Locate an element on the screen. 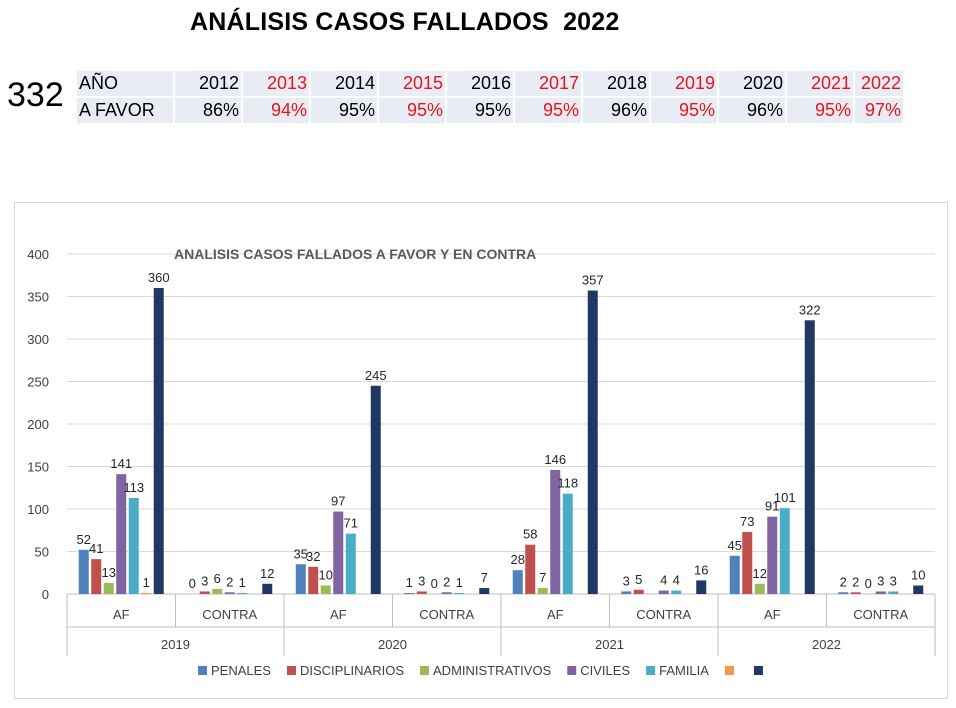 The width and height of the screenshot is (956, 708). percent-cell: 97% is located at coordinates (879, 110).